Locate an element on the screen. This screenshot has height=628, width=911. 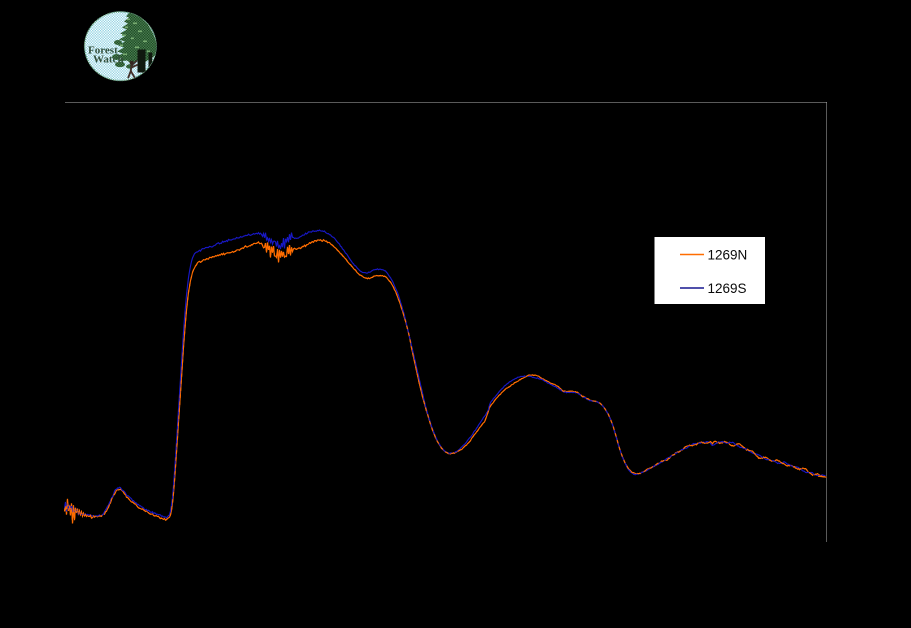
svg-text: Watch is located at coordinates (108, 59).